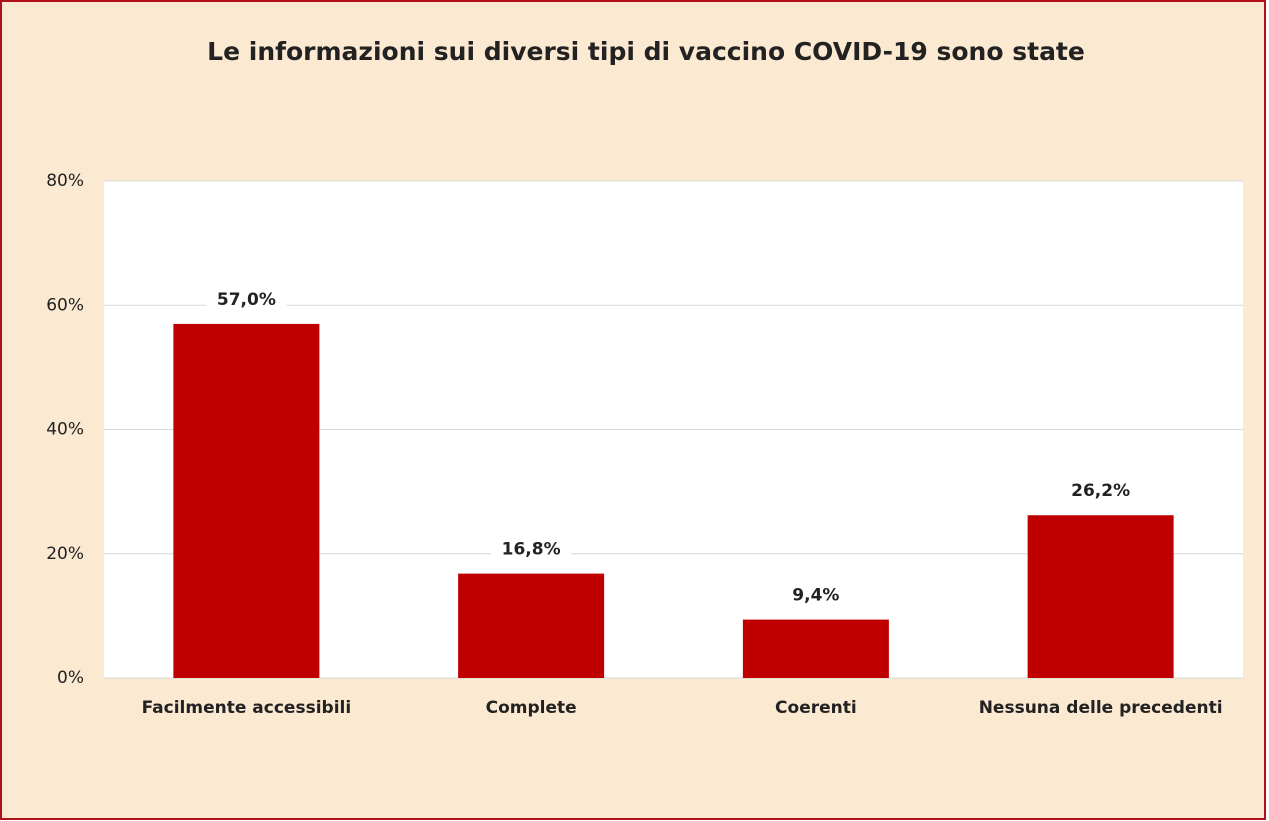  What do you see at coordinates (816, 708) in the screenshot?
I see `x-tick-label: Coerenti` at bounding box center [816, 708].